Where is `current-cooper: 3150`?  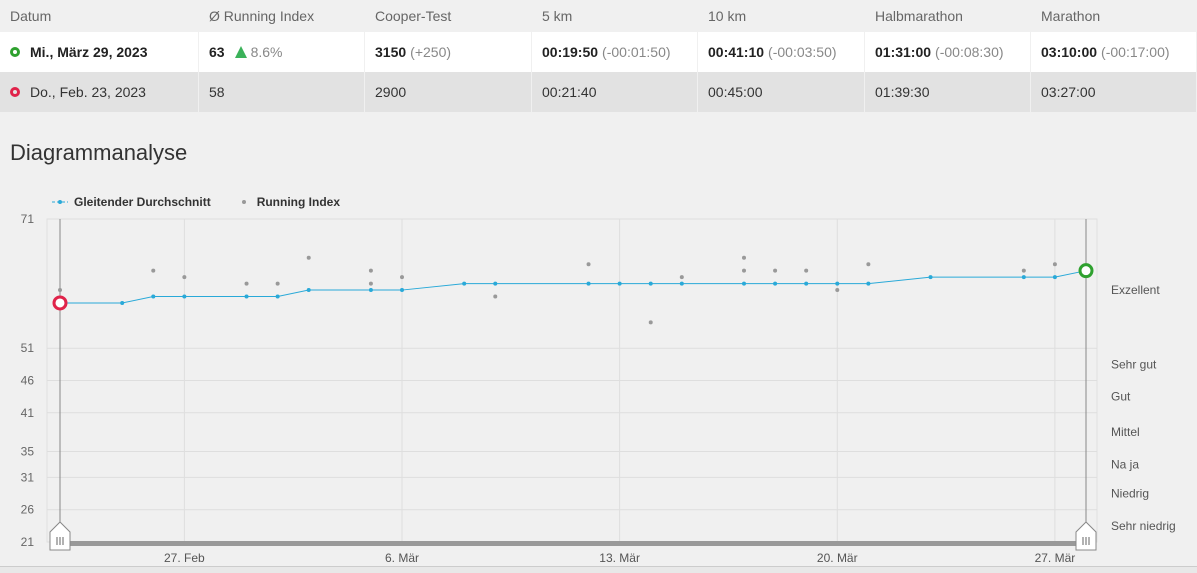
current-cooper: 3150 is located at coordinates (391, 52).